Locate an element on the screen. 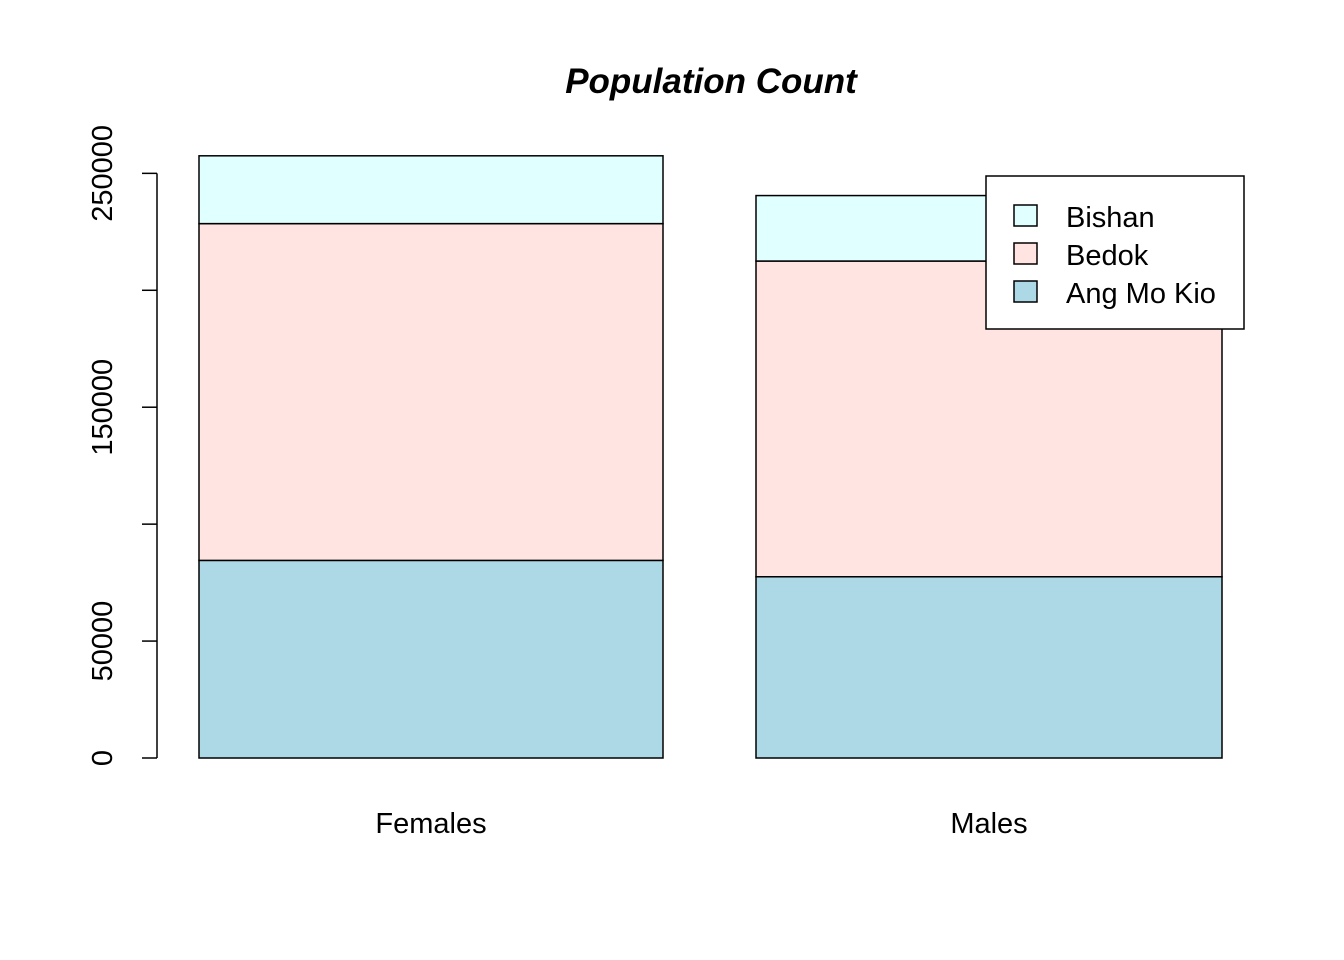 This screenshot has width=1344, height=960. chart-title: Population Count is located at coordinates (711, 81).